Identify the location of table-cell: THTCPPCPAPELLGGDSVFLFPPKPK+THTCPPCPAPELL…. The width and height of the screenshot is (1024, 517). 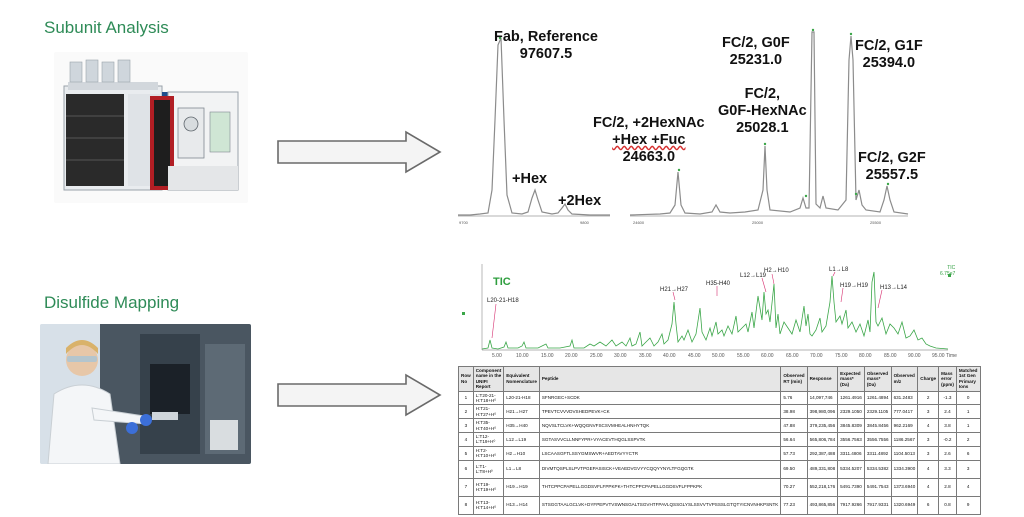
(660, 487).